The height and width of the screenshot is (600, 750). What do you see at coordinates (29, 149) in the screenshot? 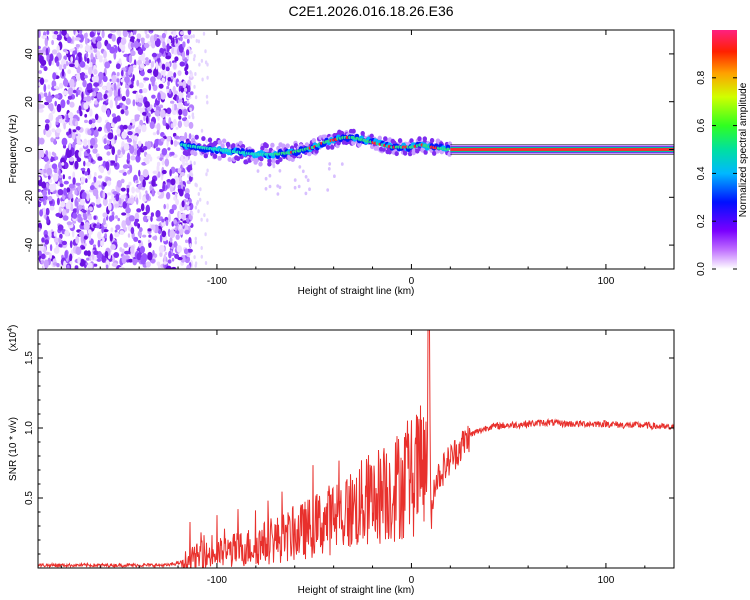
I see `spectrogram-ytick-label: 0` at bounding box center [29, 149].